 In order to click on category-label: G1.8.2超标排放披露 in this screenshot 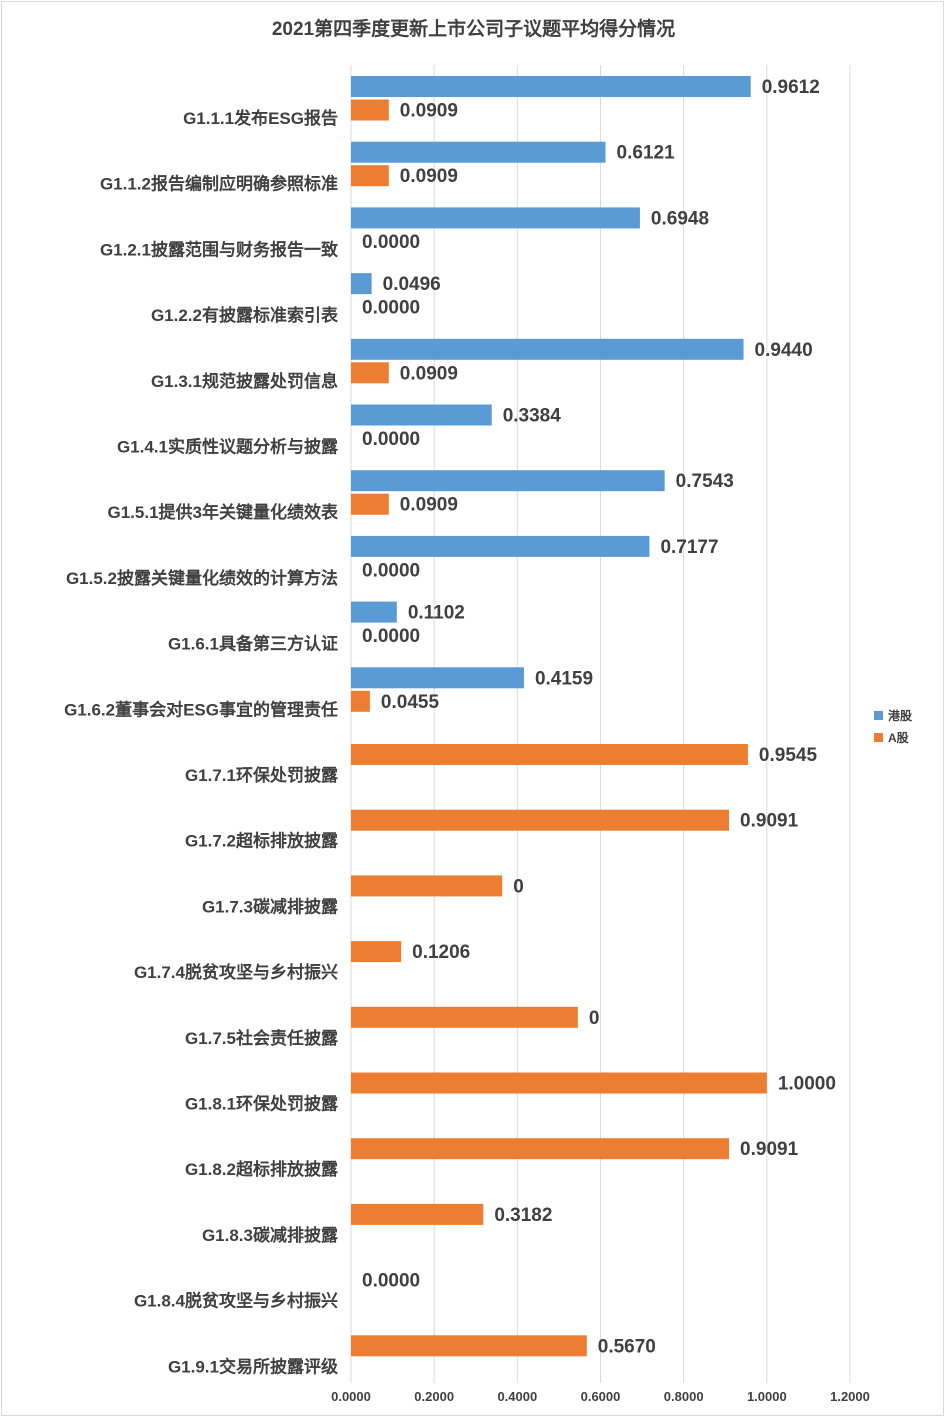, I will do `click(262, 1169)`.